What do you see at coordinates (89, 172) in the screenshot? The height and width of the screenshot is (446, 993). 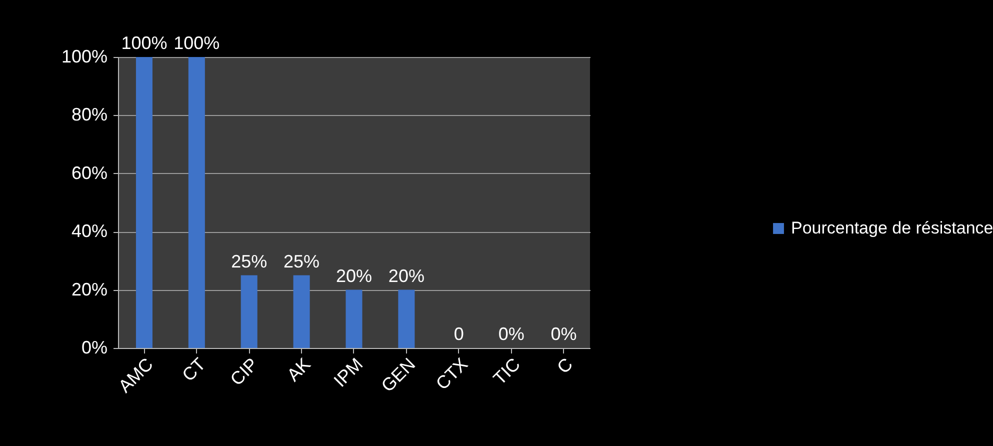 I see `y-tick-label: 60%` at bounding box center [89, 172].